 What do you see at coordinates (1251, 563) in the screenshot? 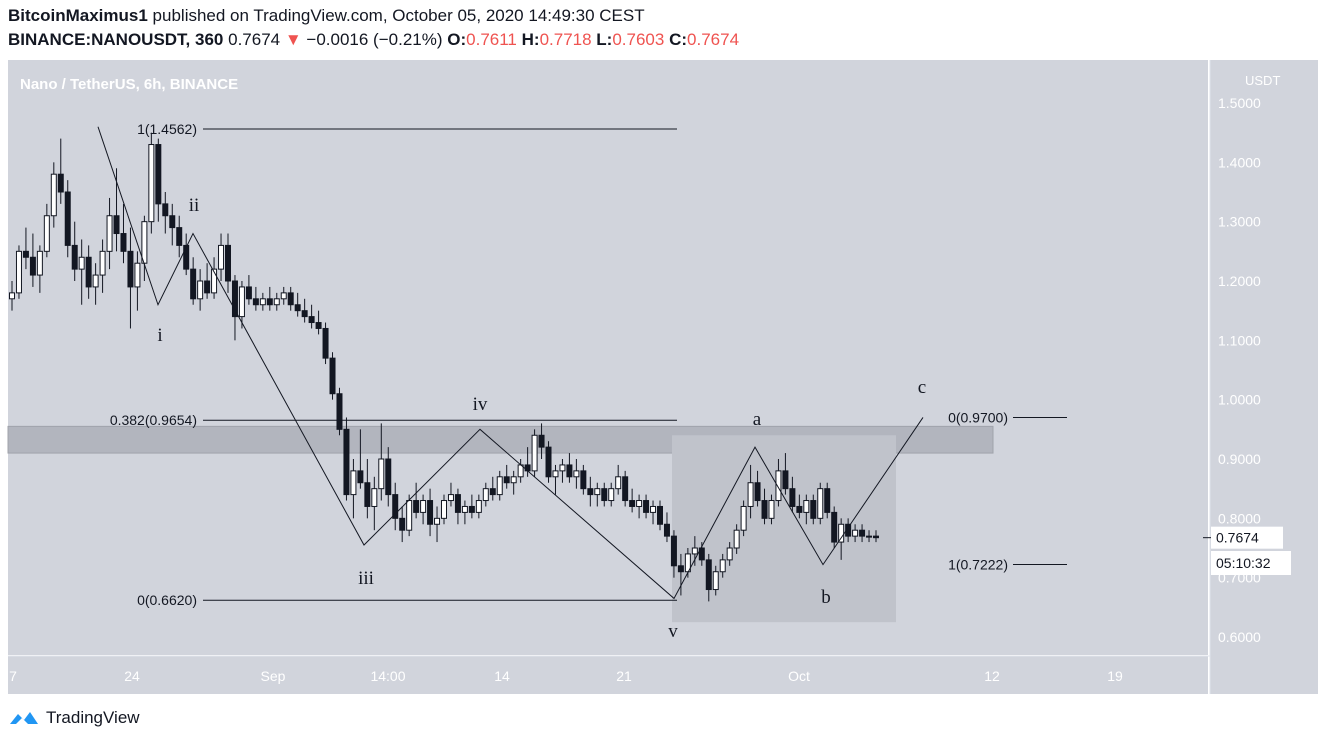
I see `countdown-box` at bounding box center [1251, 563].